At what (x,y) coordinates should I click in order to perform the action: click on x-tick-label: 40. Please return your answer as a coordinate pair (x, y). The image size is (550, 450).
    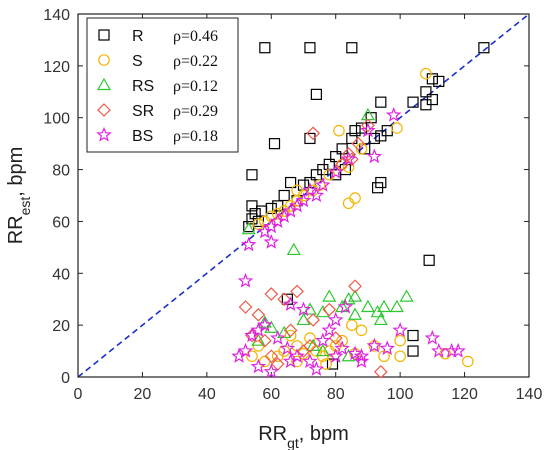
    Looking at the image, I should click on (207, 394).